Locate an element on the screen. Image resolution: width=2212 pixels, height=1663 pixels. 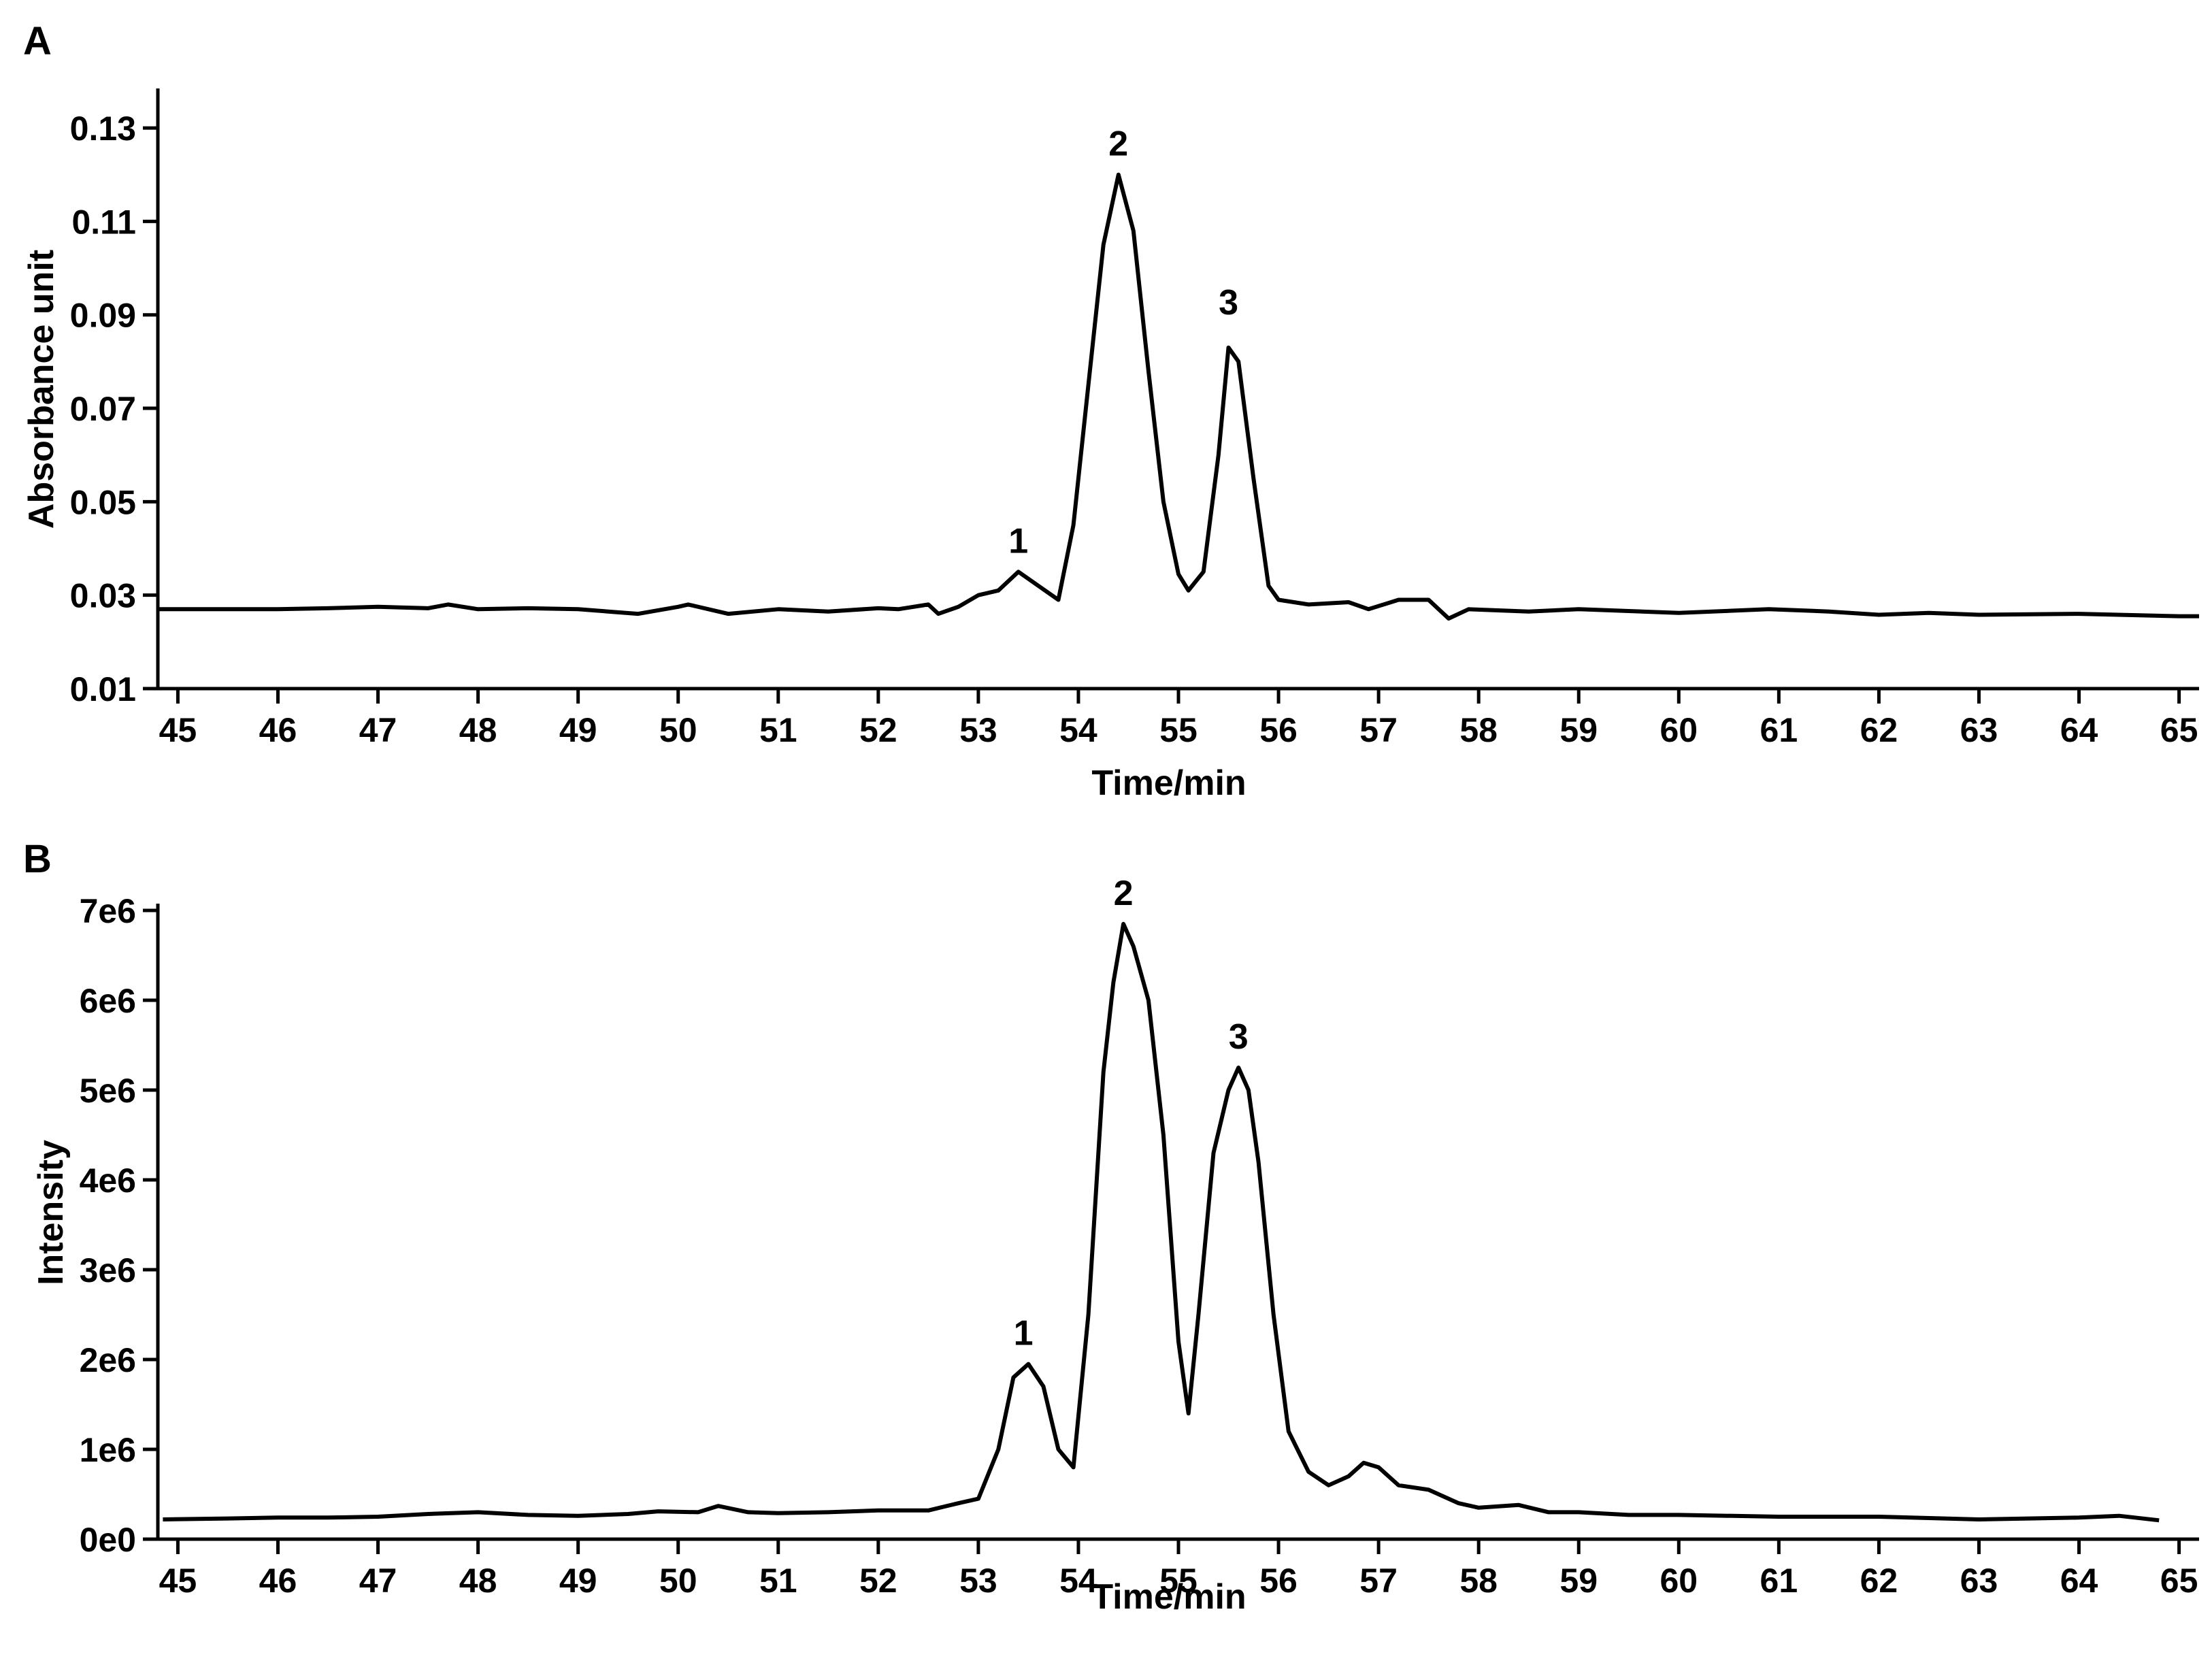
panel-a-x-tick-label: 45 is located at coordinates (178, 730).